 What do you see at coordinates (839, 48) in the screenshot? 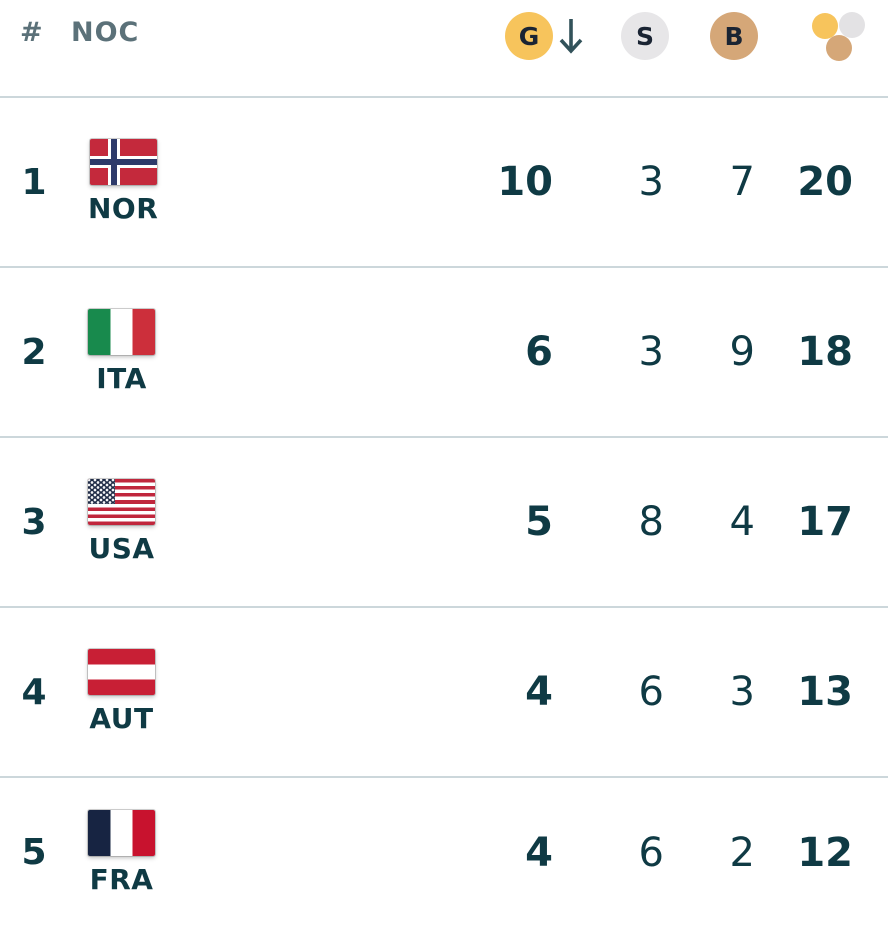
I see `total-bronze-dot-icon` at bounding box center [839, 48].